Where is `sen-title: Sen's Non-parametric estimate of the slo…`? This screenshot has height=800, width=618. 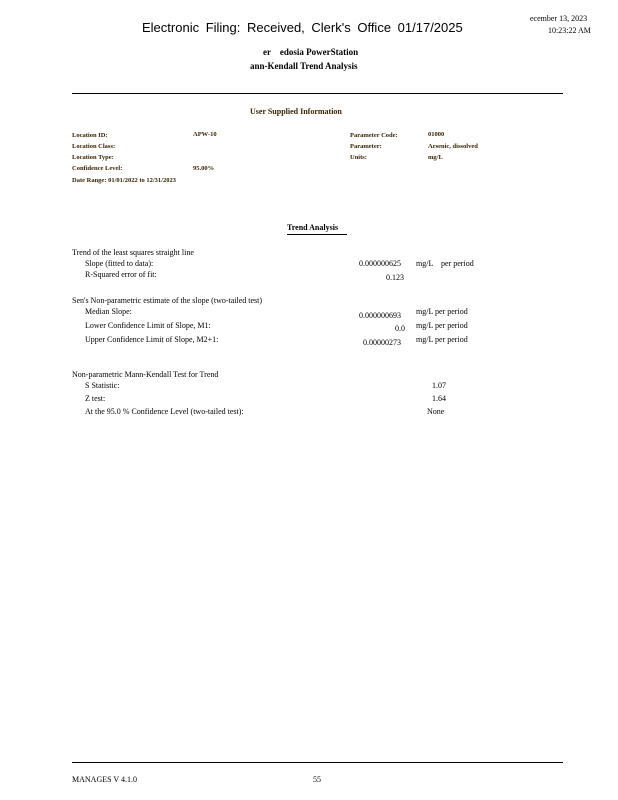 sen-title: Sen's Non-parametric estimate of the slo… is located at coordinates (167, 300).